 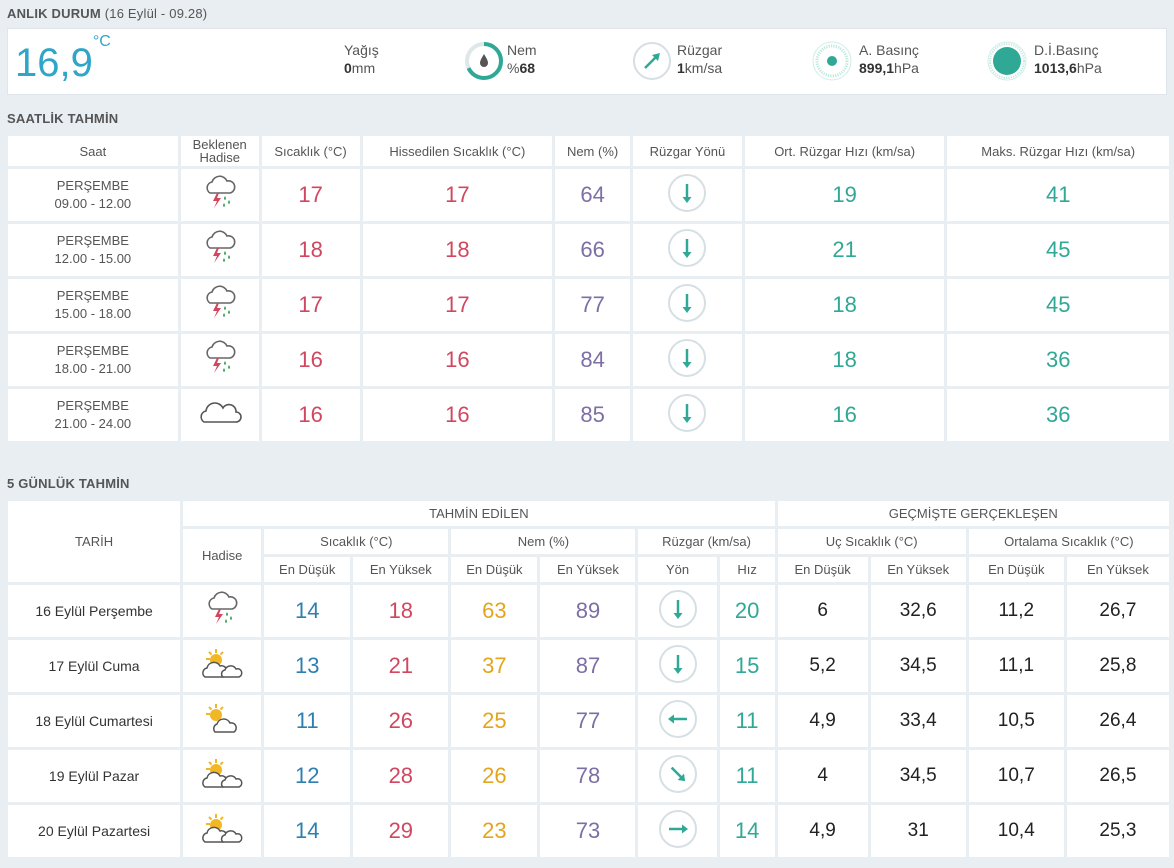 What do you see at coordinates (1058, 250) in the screenshot?
I see `hourly-max-wind: 45` at bounding box center [1058, 250].